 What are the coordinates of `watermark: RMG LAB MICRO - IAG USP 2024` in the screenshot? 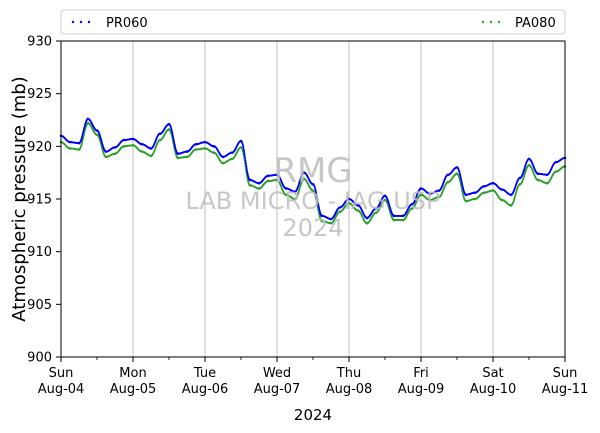 It's located at (312, 196).